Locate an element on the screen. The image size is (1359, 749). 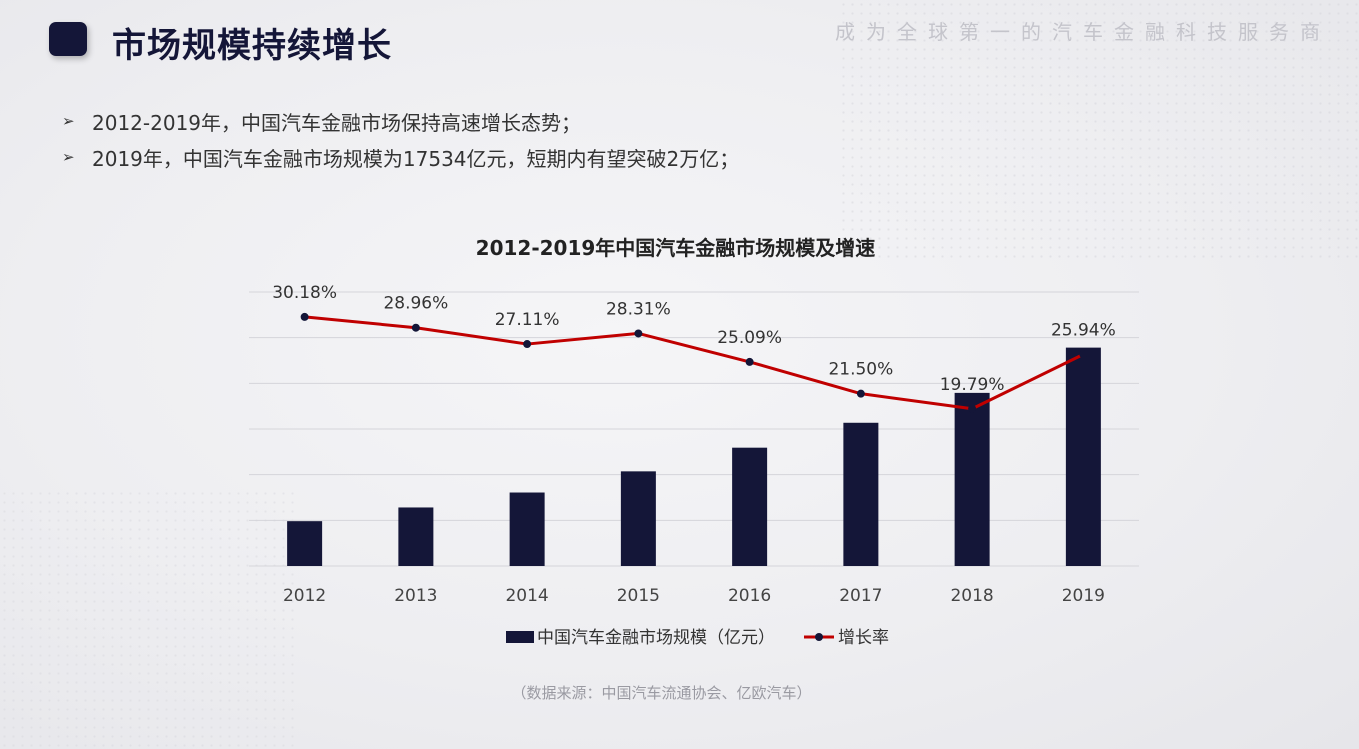
legend-line-marker is located at coordinates (819, 637).